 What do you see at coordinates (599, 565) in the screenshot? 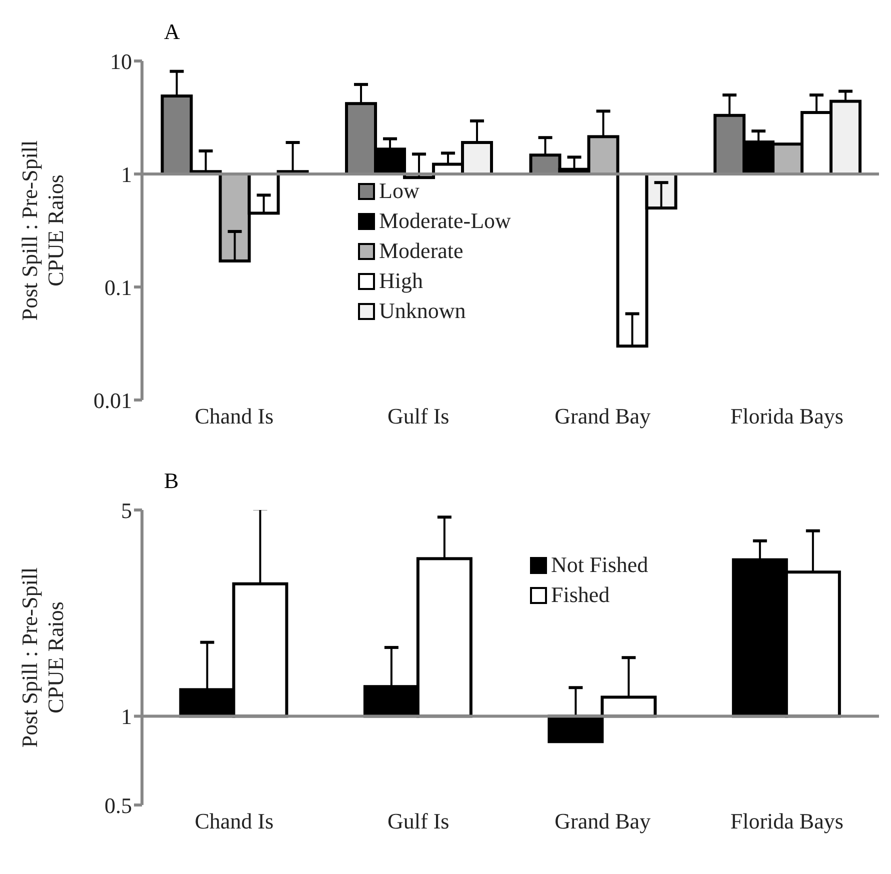
I see `legend-label: Not Fished` at bounding box center [599, 565].